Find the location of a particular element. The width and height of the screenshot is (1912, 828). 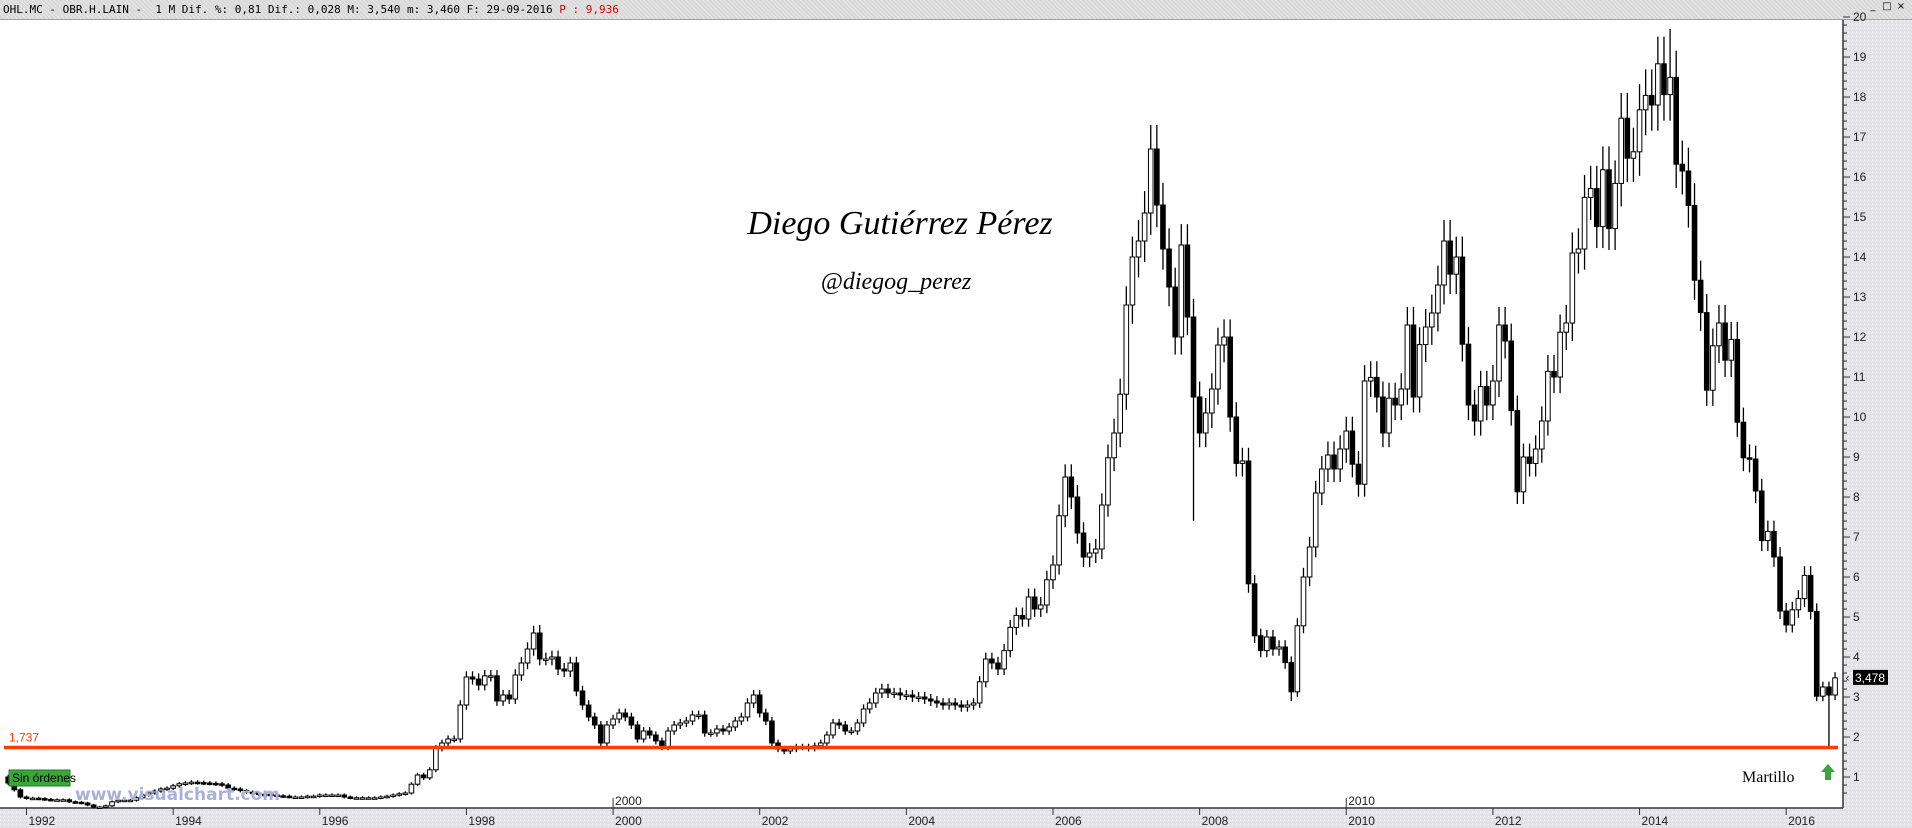

support-label: 1,737 is located at coordinates (24, 738).